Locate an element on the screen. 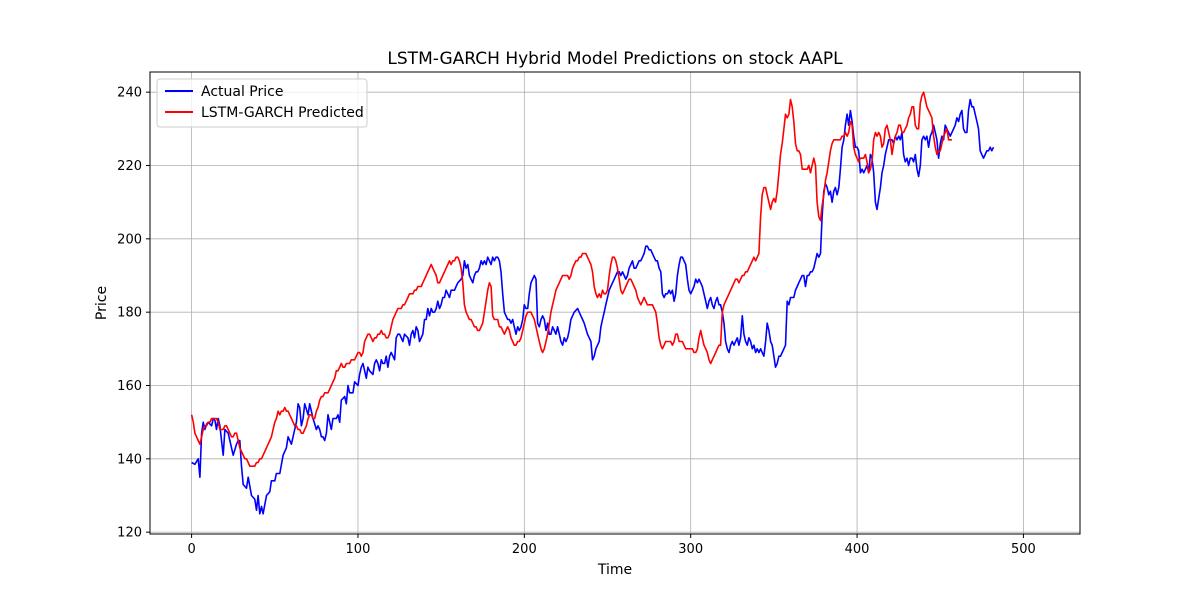 The height and width of the screenshot is (600, 1200). y-tick-label: 240 is located at coordinates (129, 93).